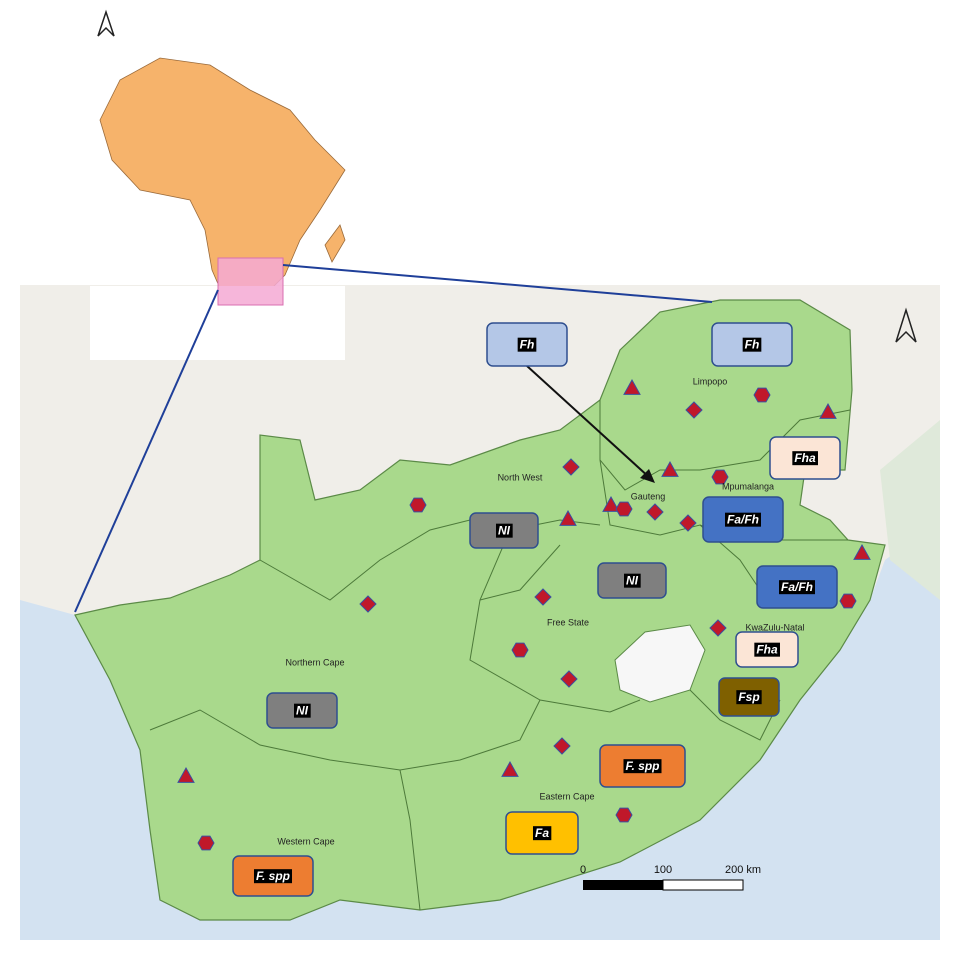  Describe the element at coordinates (335, 243) in the screenshot. I see `madagascar` at that location.